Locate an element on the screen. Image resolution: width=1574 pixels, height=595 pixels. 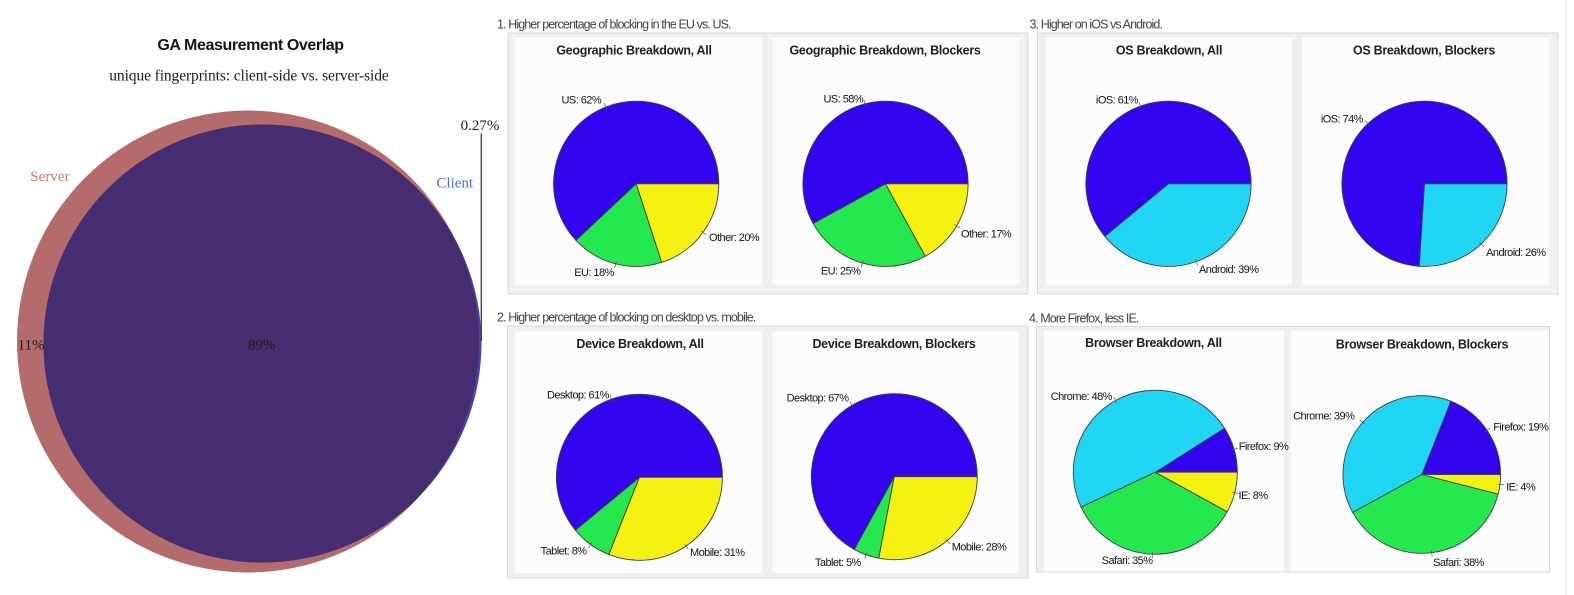
svg-text: Firefox: 19% is located at coordinates (1521, 427).